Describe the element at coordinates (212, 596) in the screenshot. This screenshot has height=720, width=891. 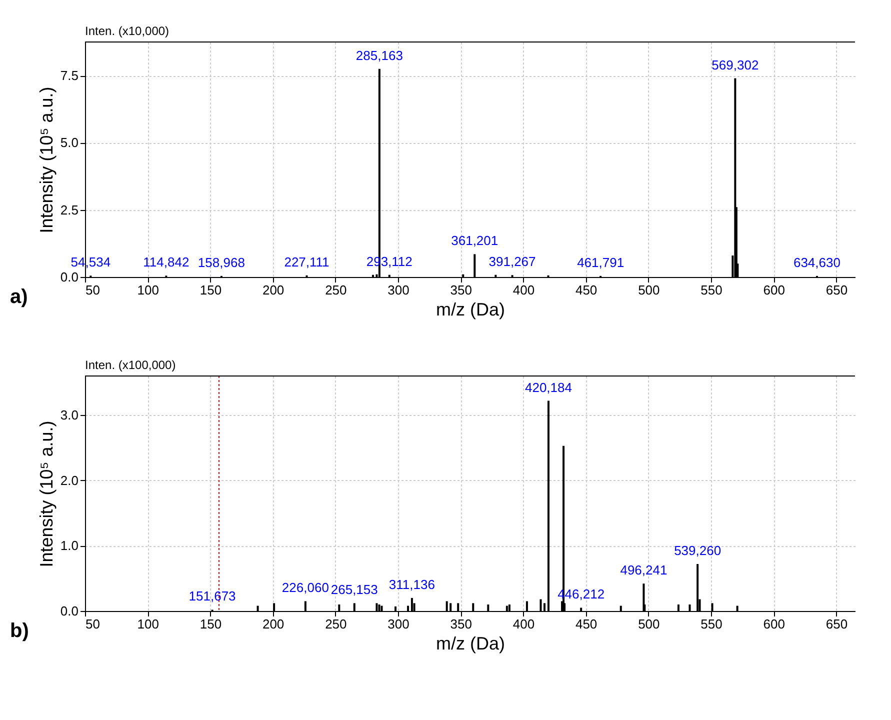
I see `annotation: 151,673` at that location.